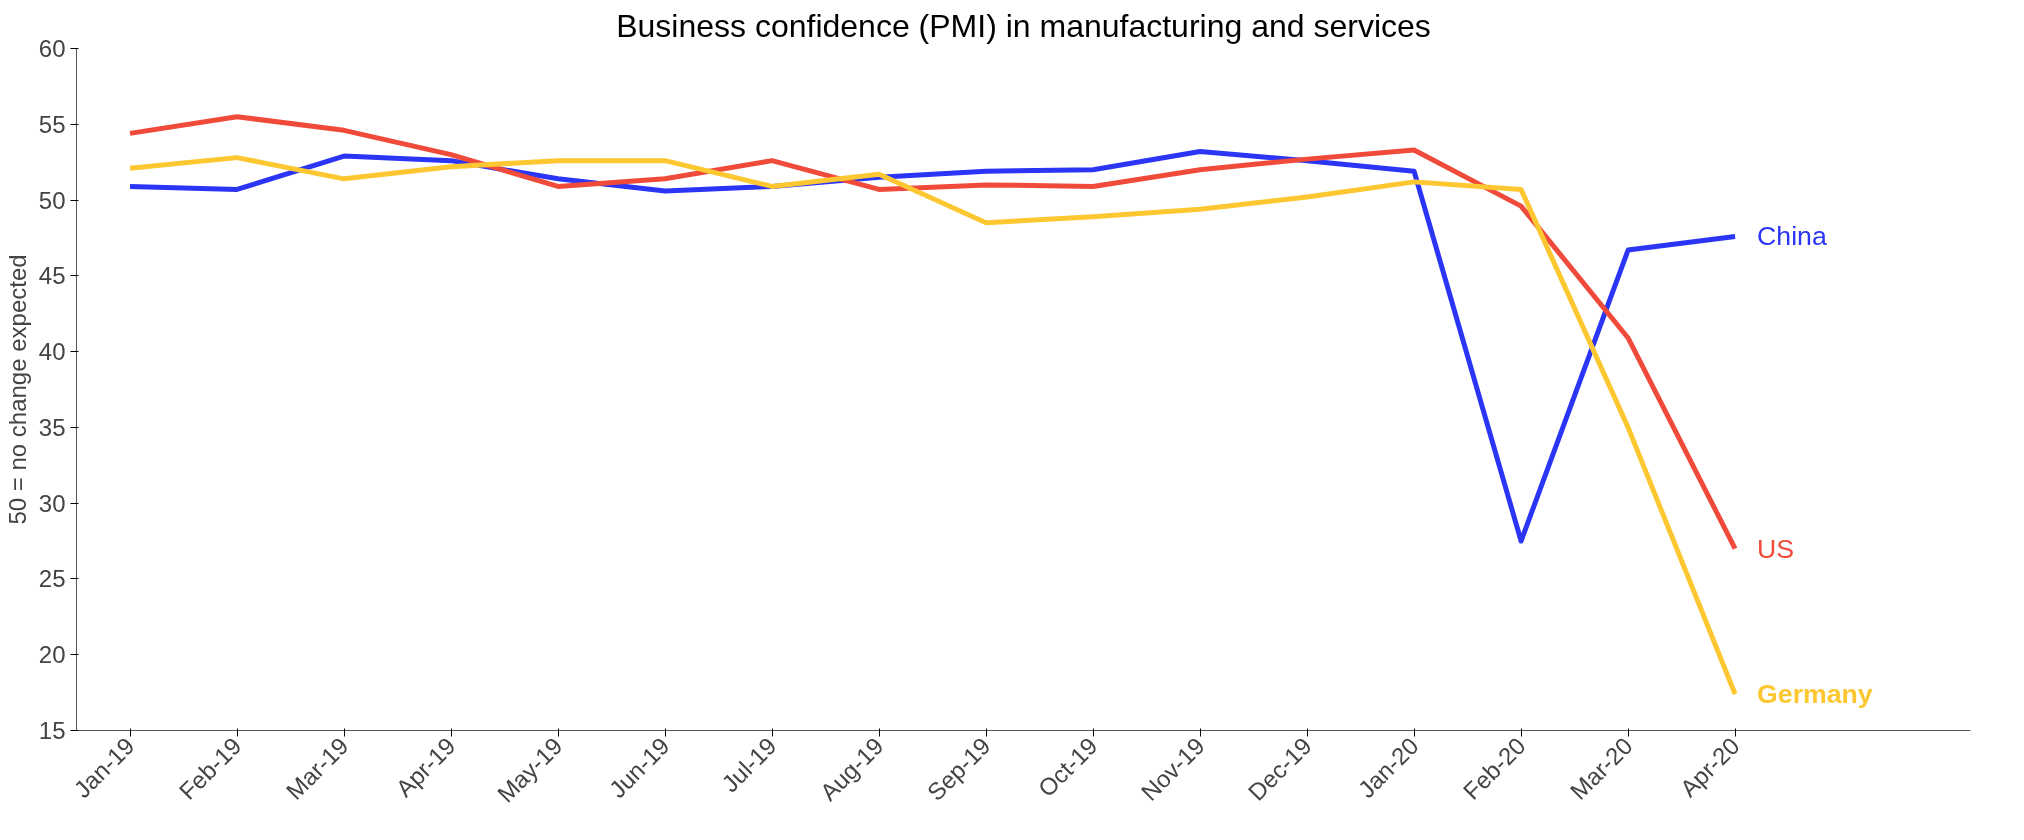 The image size is (2024, 840). What do you see at coordinates (1776, 548) in the screenshot?
I see `series-label: US` at bounding box center [1776, 548].